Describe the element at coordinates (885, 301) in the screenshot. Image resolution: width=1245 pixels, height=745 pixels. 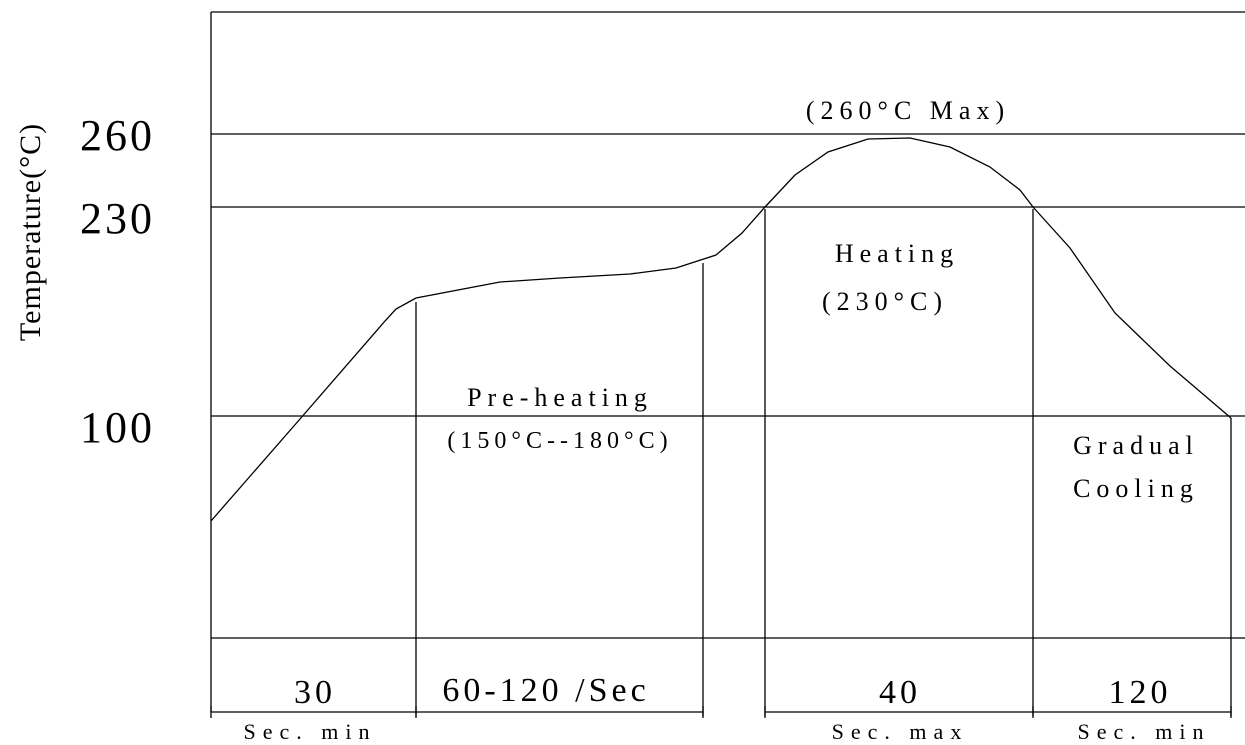
I see `heating-temp: (230°C)` at that location.